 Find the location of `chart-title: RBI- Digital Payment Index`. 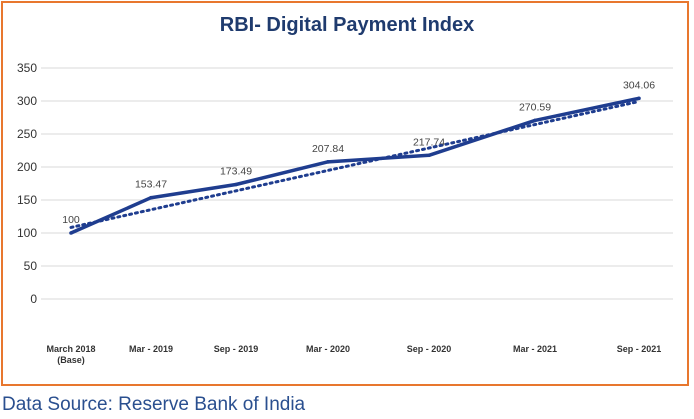

chart-title: RBI- Digital Payment Index is located at coordinates (347, 25).